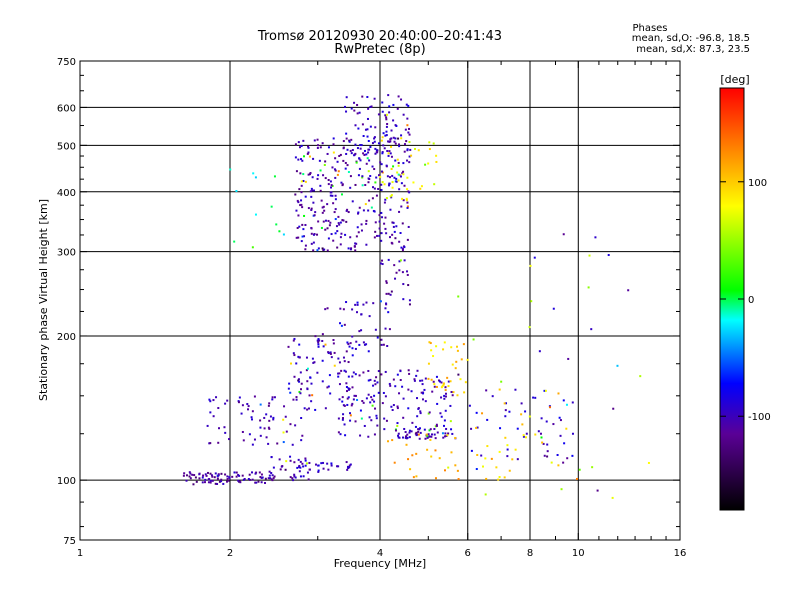 This screenshot has width=800, height=600. I want to click on y-tick-label: 500, so click(66, 146).